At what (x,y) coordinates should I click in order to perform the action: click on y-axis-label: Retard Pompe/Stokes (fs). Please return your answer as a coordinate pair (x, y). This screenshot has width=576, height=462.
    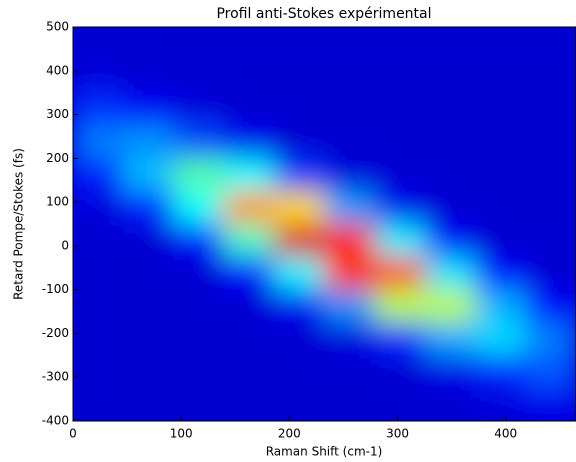
    Looking at the image, I should click on (19, 224).